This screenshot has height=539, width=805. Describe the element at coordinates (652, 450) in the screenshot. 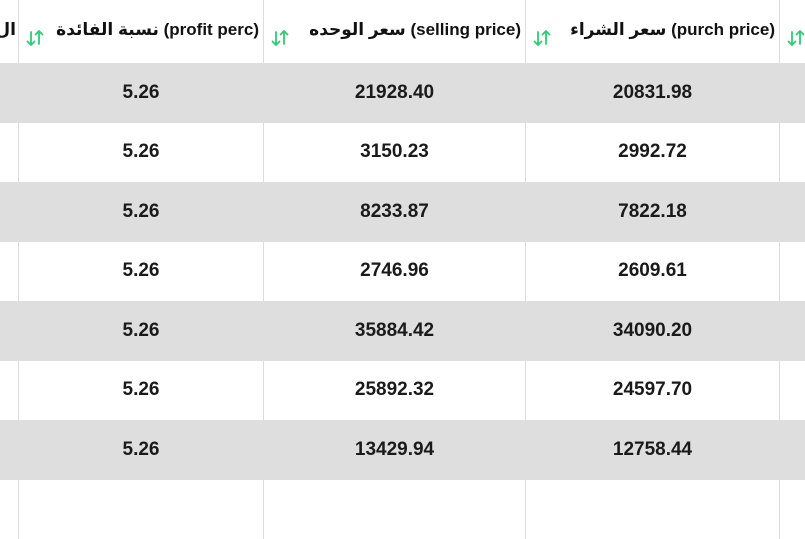

I see `cell-purchase: 12758.44` at that location.